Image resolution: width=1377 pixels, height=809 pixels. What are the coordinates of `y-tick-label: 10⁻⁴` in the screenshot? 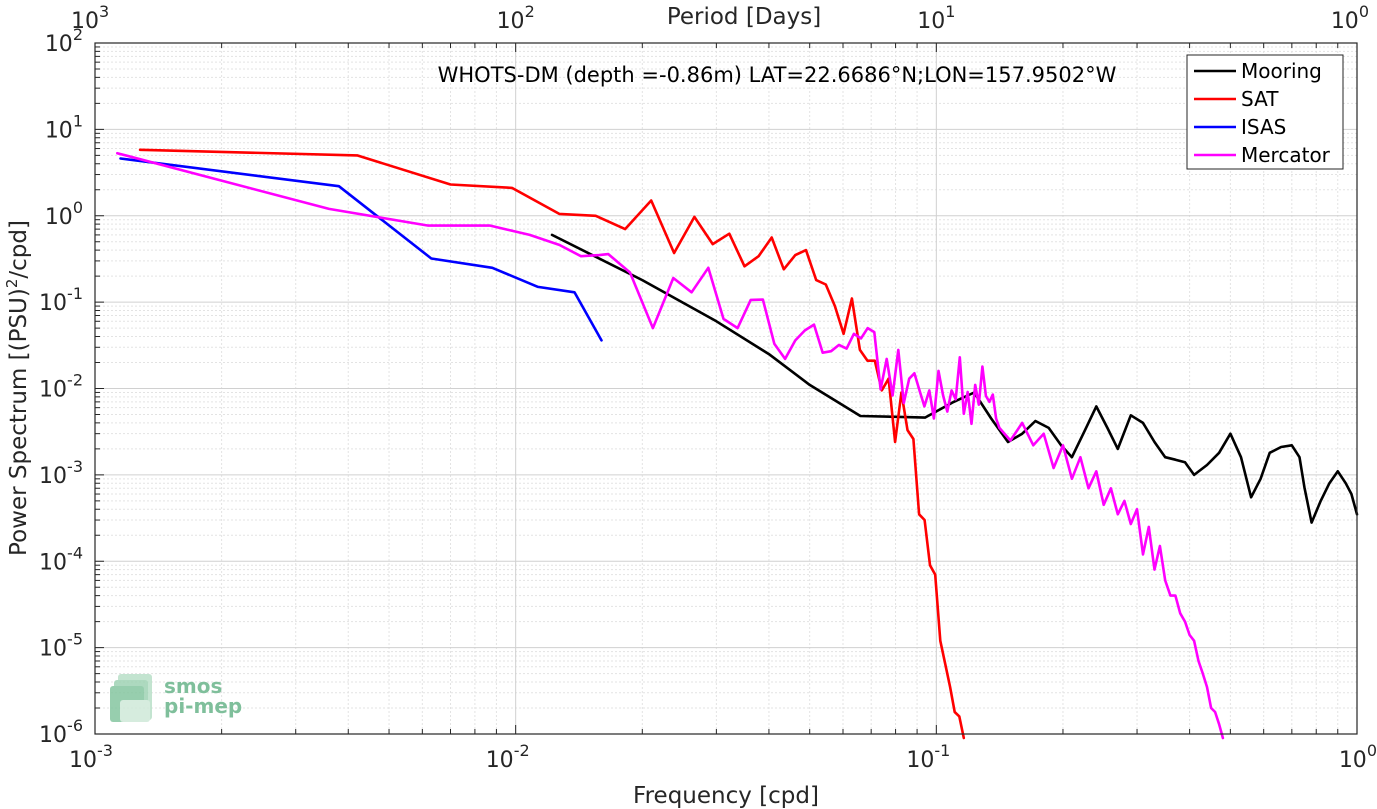 It's located at (61, 559).